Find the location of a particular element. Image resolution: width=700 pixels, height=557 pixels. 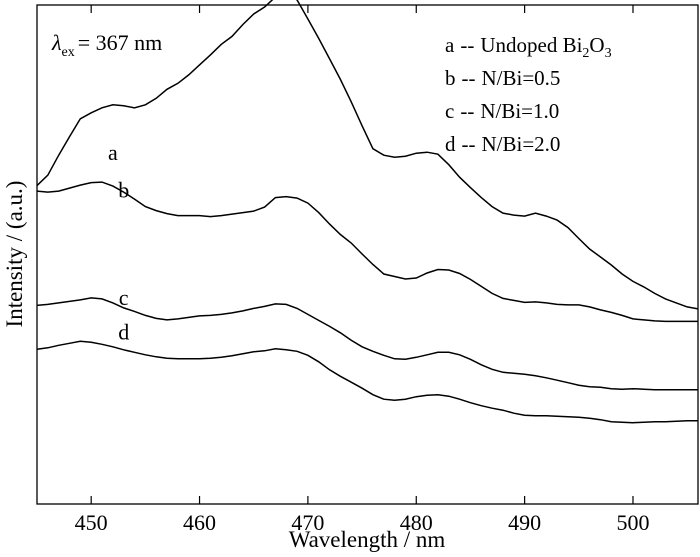

y-axis-title: Intensity / (a.u.) is located at coordinates (14, 254).